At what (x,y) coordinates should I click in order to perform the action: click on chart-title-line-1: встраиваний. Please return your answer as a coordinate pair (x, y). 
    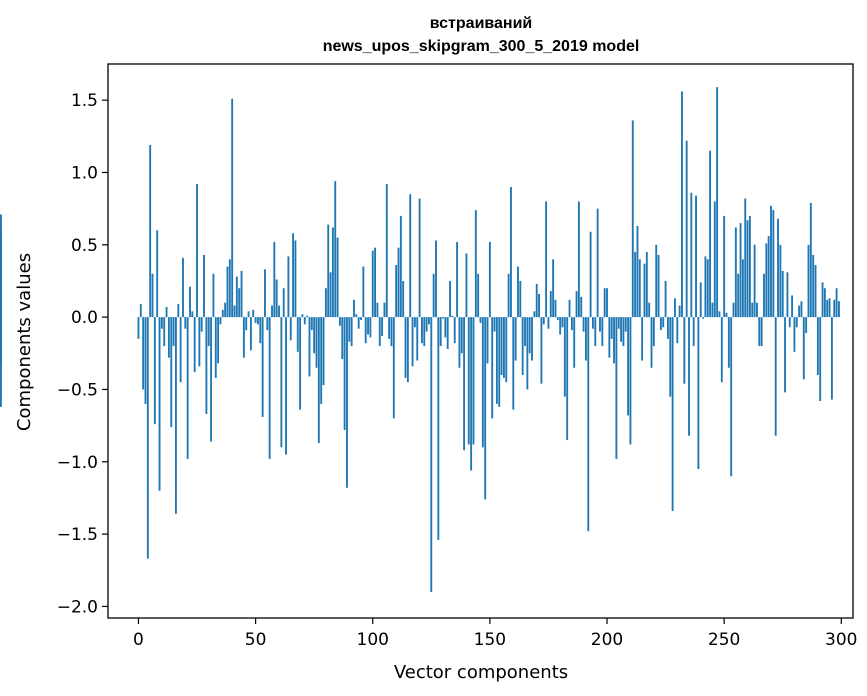
    Looking at the image, I should click on (481, 23).